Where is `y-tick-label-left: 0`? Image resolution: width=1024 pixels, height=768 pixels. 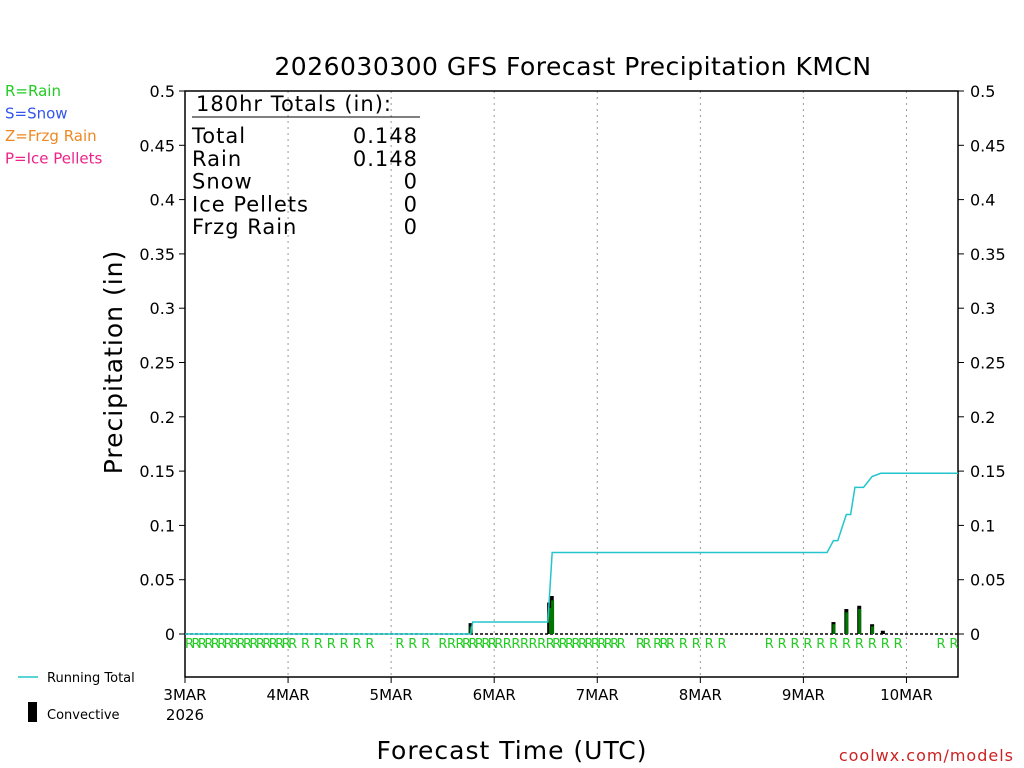 y-tick-label-left: 0 is located at coordinates (170, 634).